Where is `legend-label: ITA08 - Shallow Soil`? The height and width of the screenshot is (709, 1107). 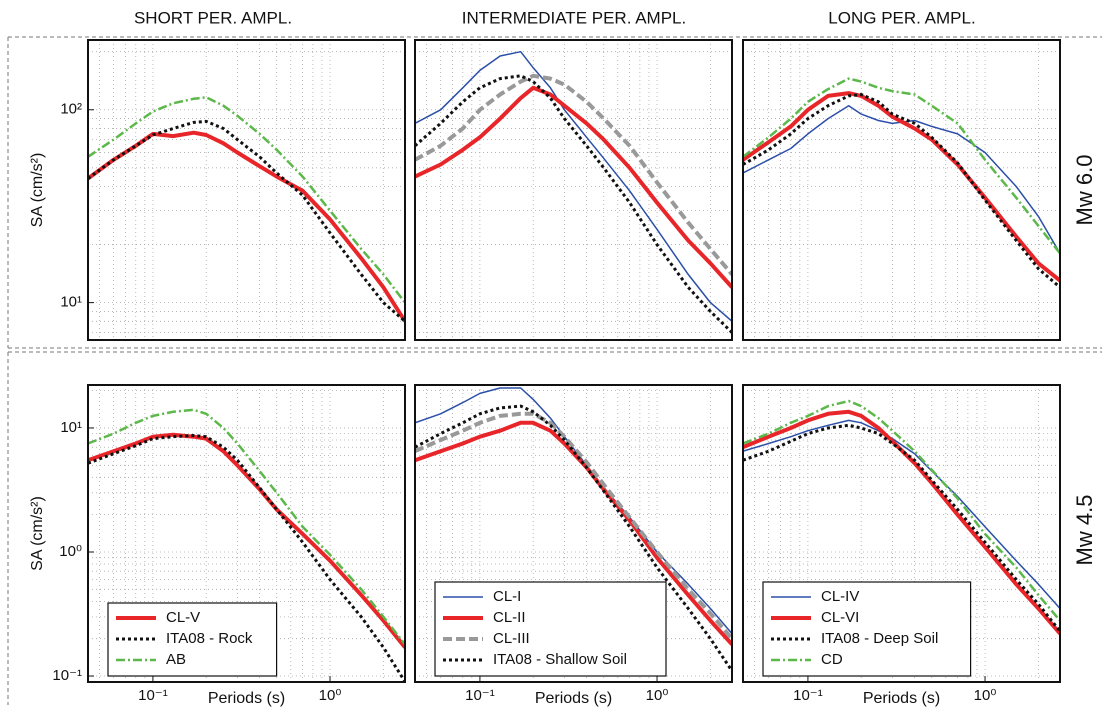
legend-label: ITA08 - Shallow Soil is located at coordinates (560, 659).